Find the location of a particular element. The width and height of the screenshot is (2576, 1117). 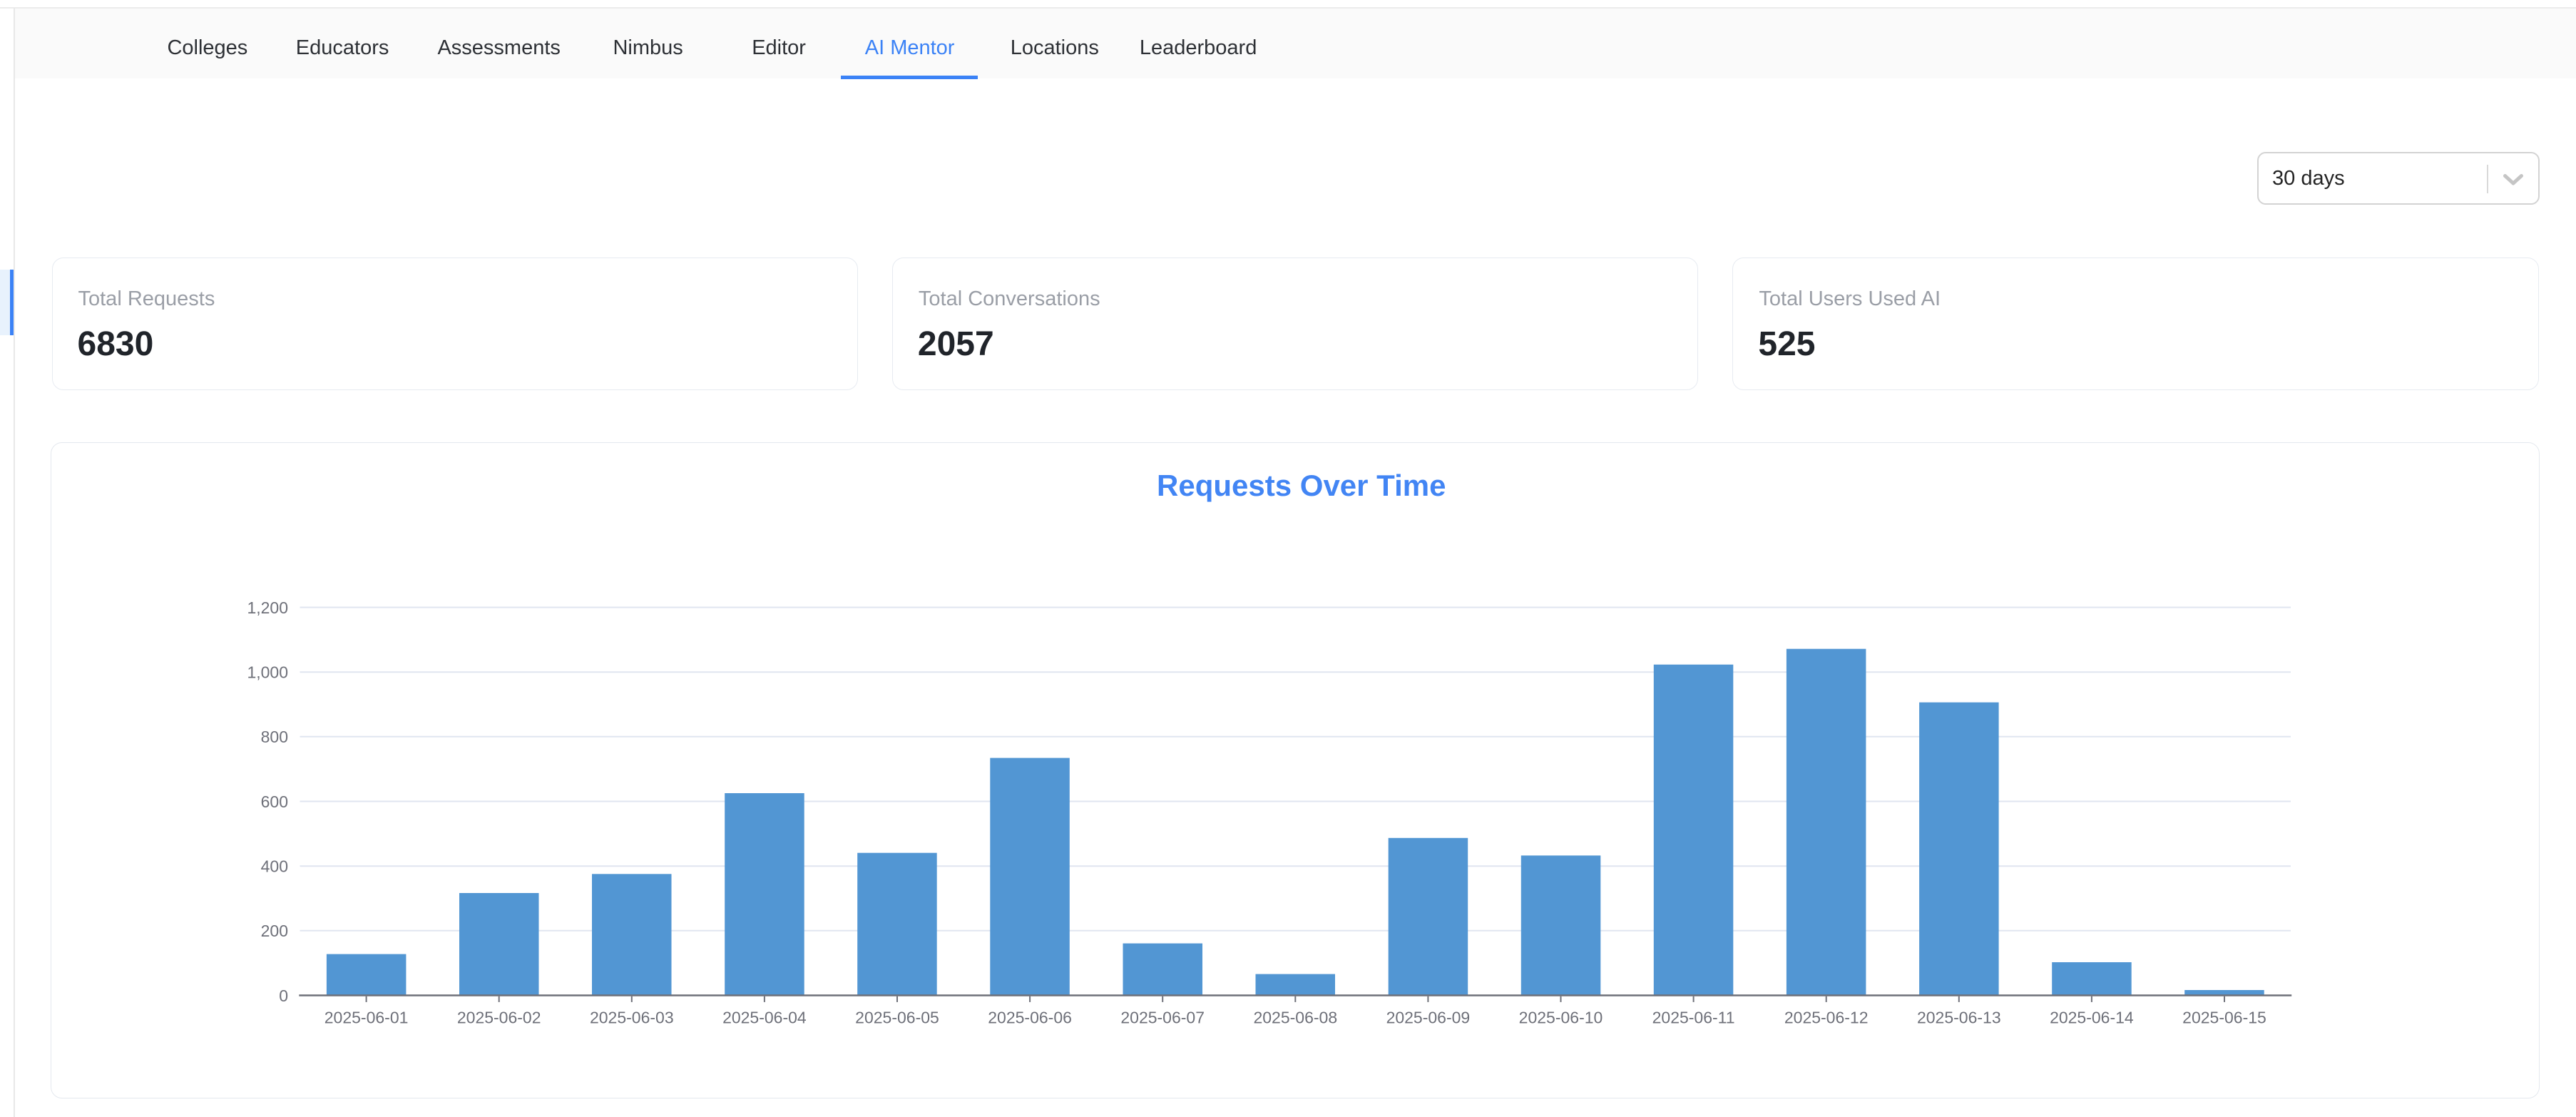

svg-text: 2025-06-07 is located at coordinates (1162, 1018).